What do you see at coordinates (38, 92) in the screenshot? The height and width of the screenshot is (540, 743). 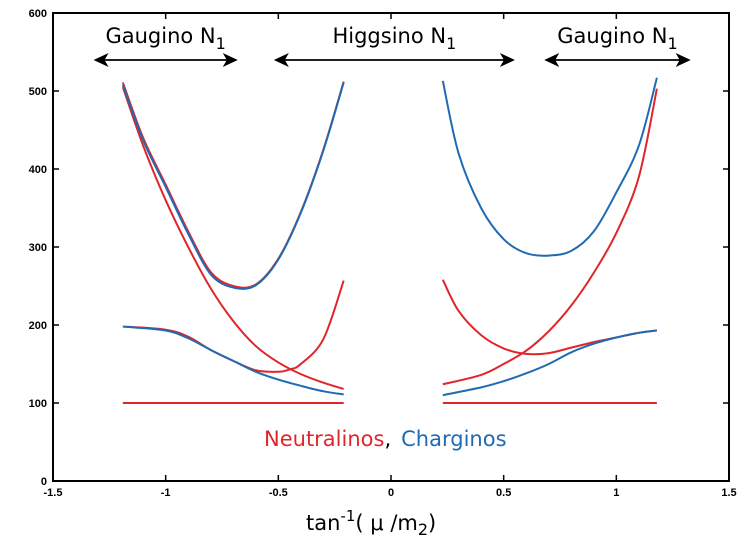 I see `y-tick-label: 500` at bounding box center [38, 92].